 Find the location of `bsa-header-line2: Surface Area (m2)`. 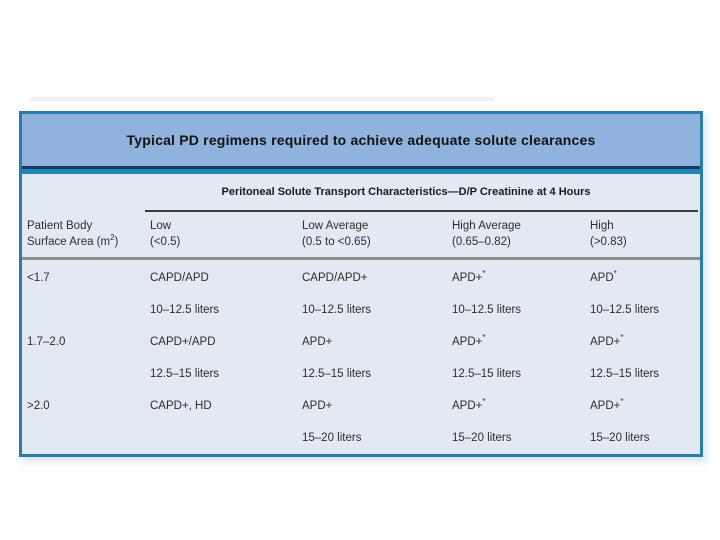

bsa-header-line2: Surface Area (m2) is located at coordinates (73, 240).